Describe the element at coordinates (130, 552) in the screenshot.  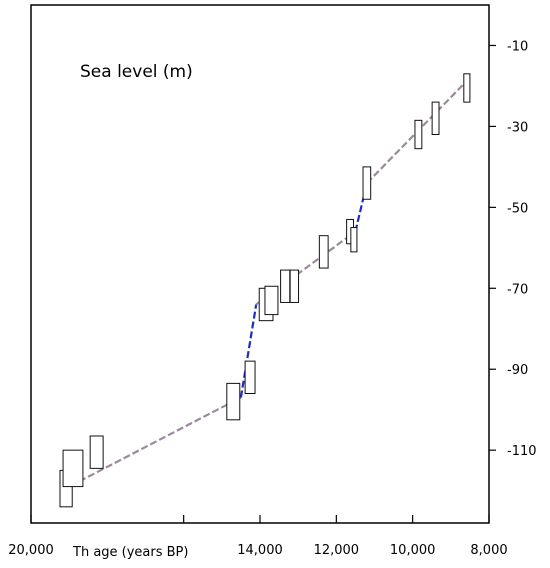
I see `x-axis-label: Th age (years BP)` at that location.